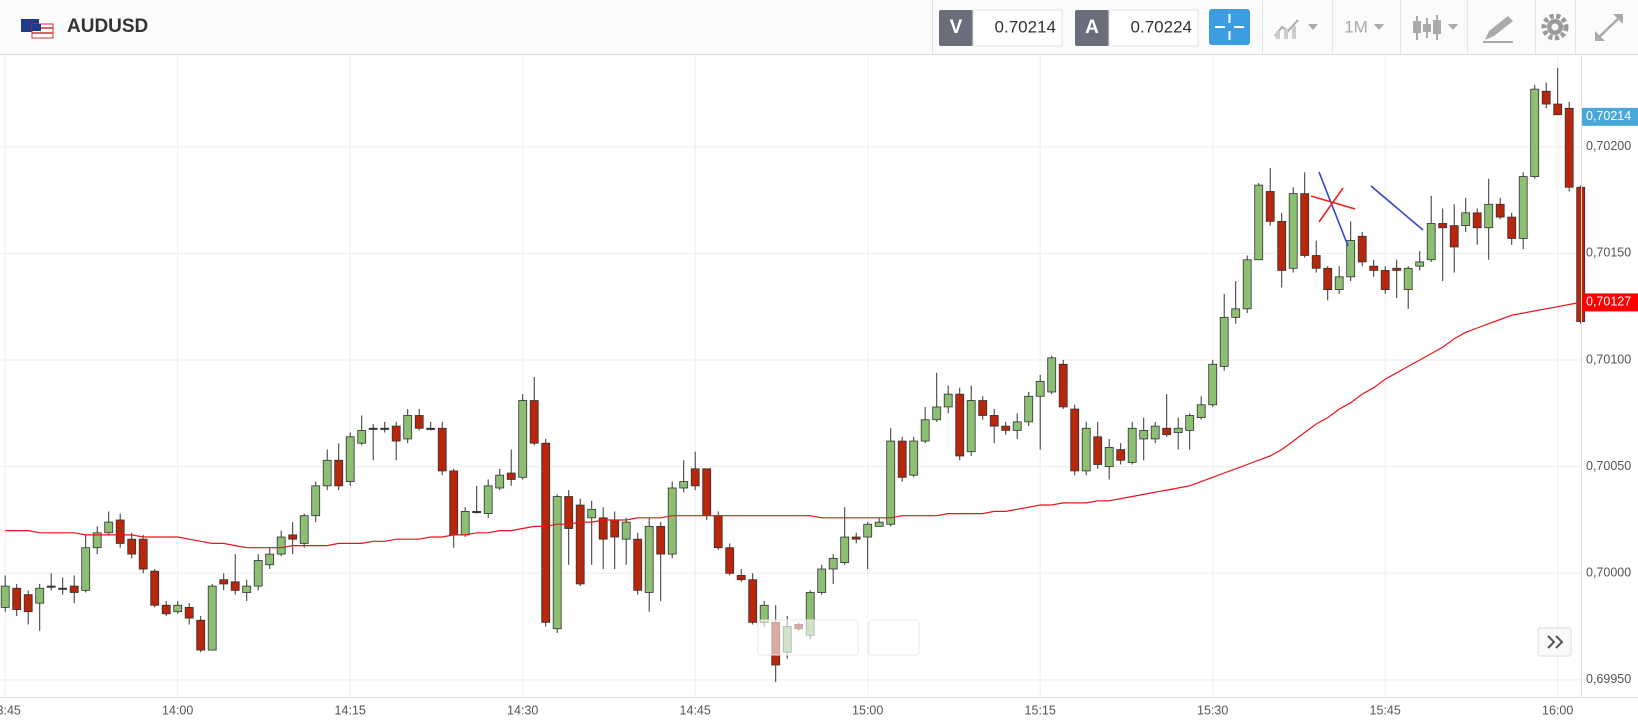  What do you see at coordinates (1356, 26) in the screenshot?
I see `timeframe: 1M` at bounding box center [1356, 26].